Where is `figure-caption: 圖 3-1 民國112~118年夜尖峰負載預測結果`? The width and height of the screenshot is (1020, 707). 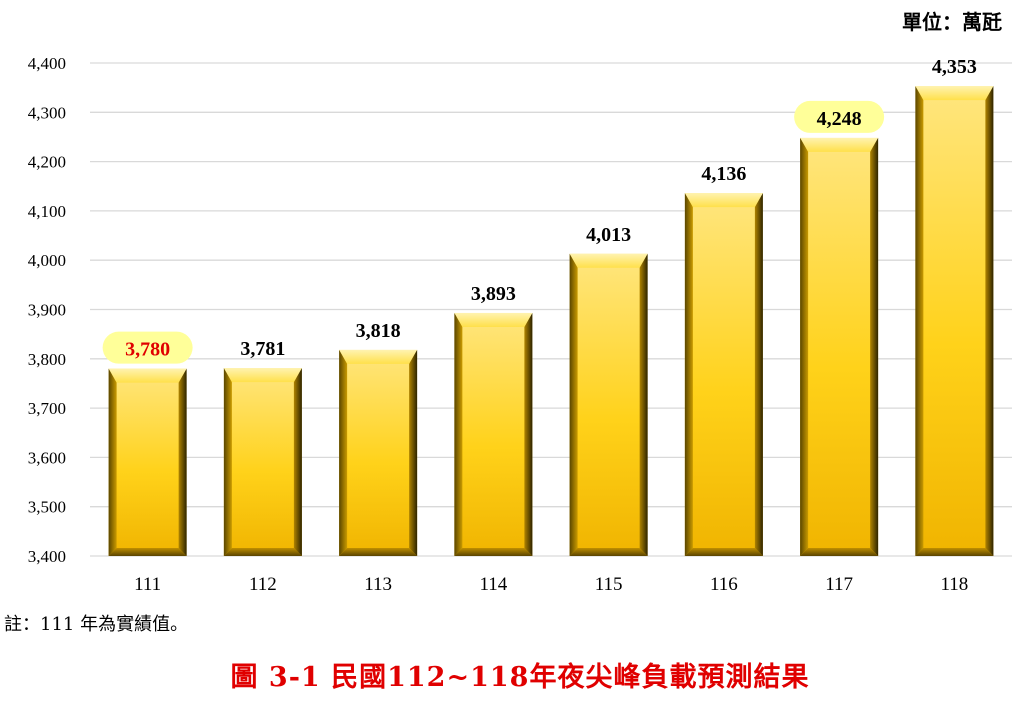 figure-caption: 圖 3-1 民國112~118年夜尖峰負載預測結果 is located at coordinates (520, 677).